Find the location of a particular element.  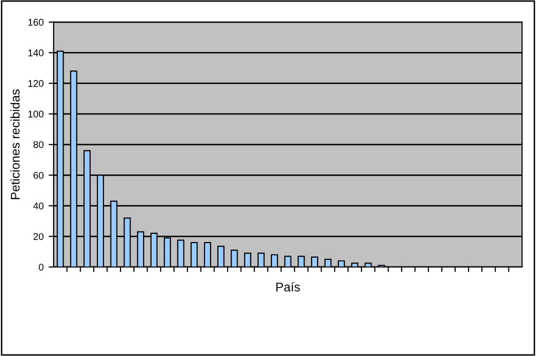

y-tick-label: 140 is located at coordinates (36, 52).